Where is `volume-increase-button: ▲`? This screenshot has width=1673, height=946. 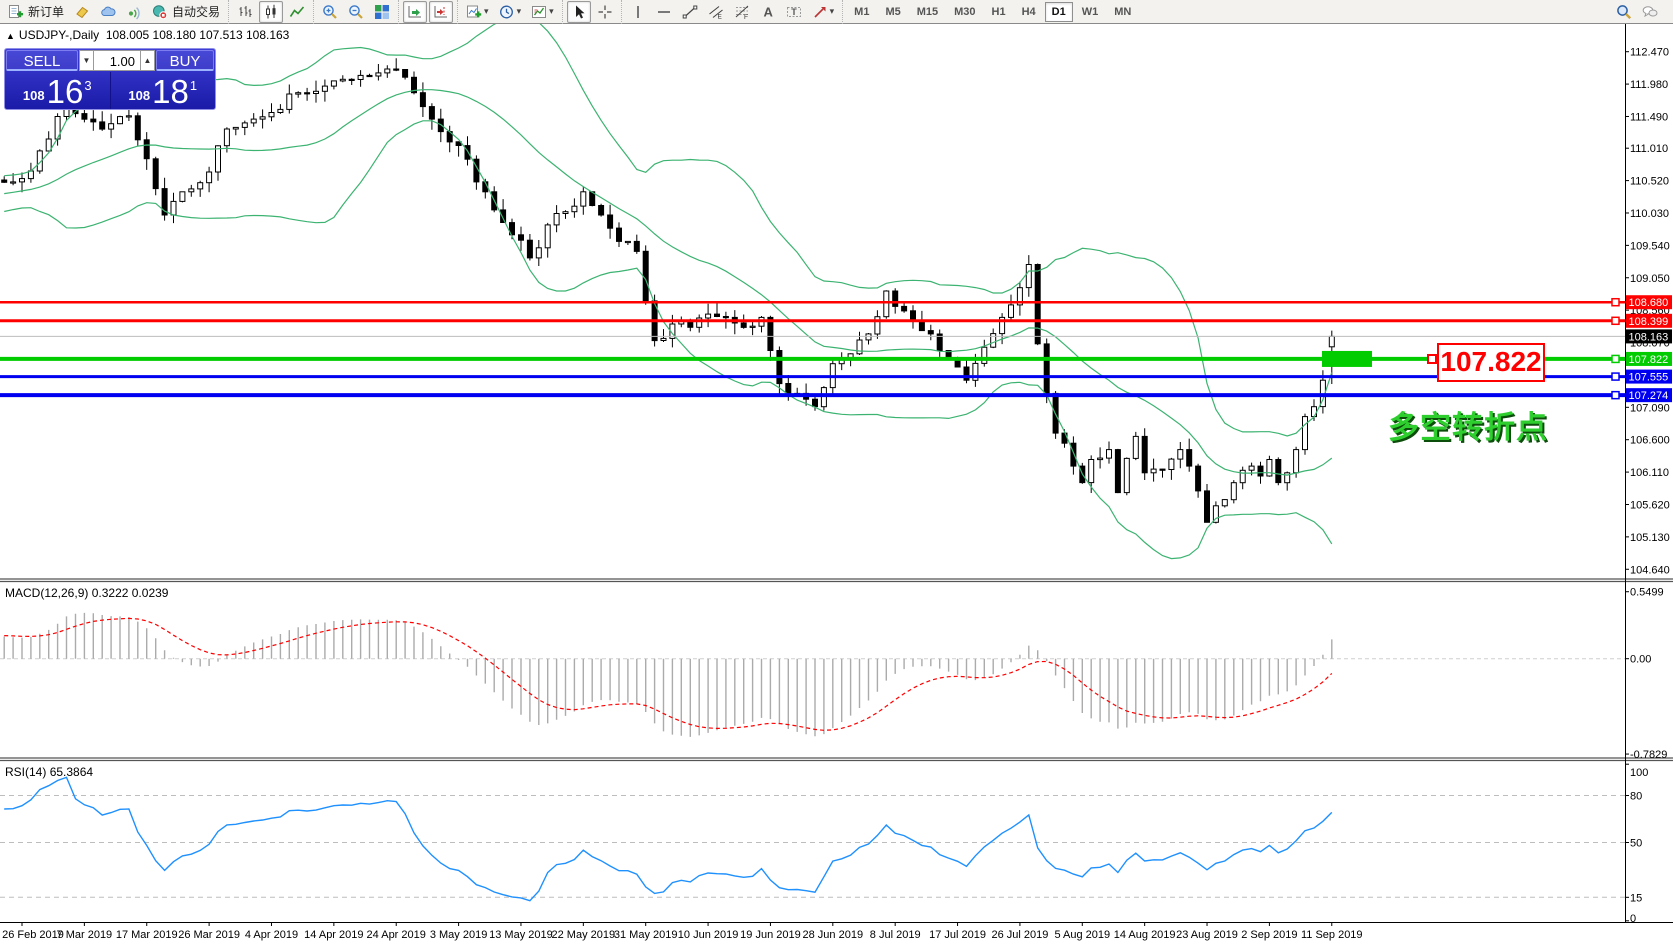 volume-increase-button: ▲ is located at coordinates (147, 60).